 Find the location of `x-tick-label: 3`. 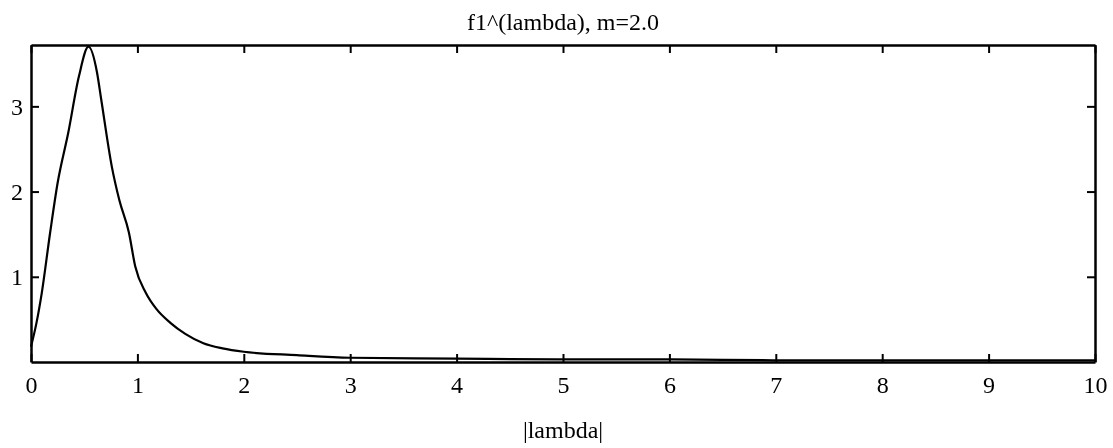

x-tick-label: 3 is located at coordinates (350, 385).